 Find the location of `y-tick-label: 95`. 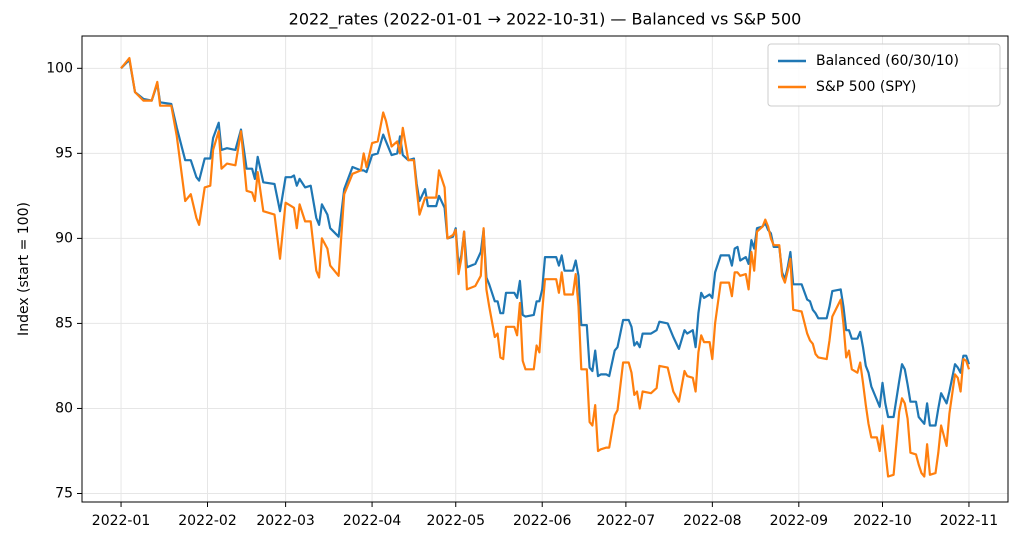

y-tick-label: 95 is located at coordinates (64, 153).